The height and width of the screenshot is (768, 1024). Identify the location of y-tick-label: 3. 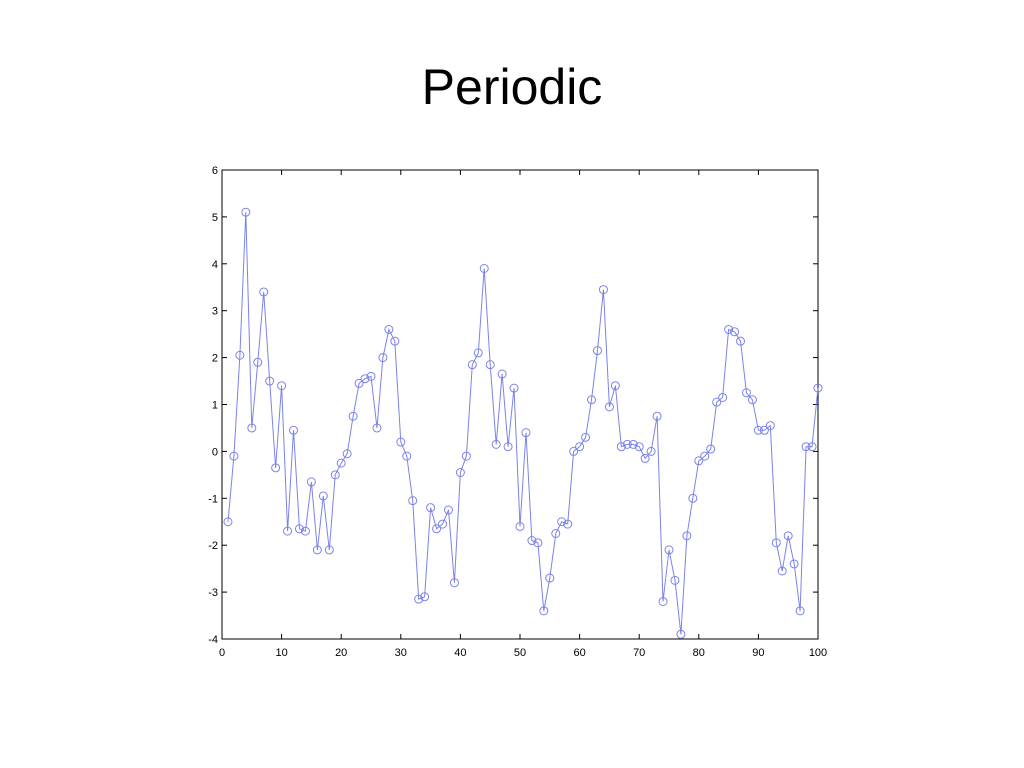
(215, 312).